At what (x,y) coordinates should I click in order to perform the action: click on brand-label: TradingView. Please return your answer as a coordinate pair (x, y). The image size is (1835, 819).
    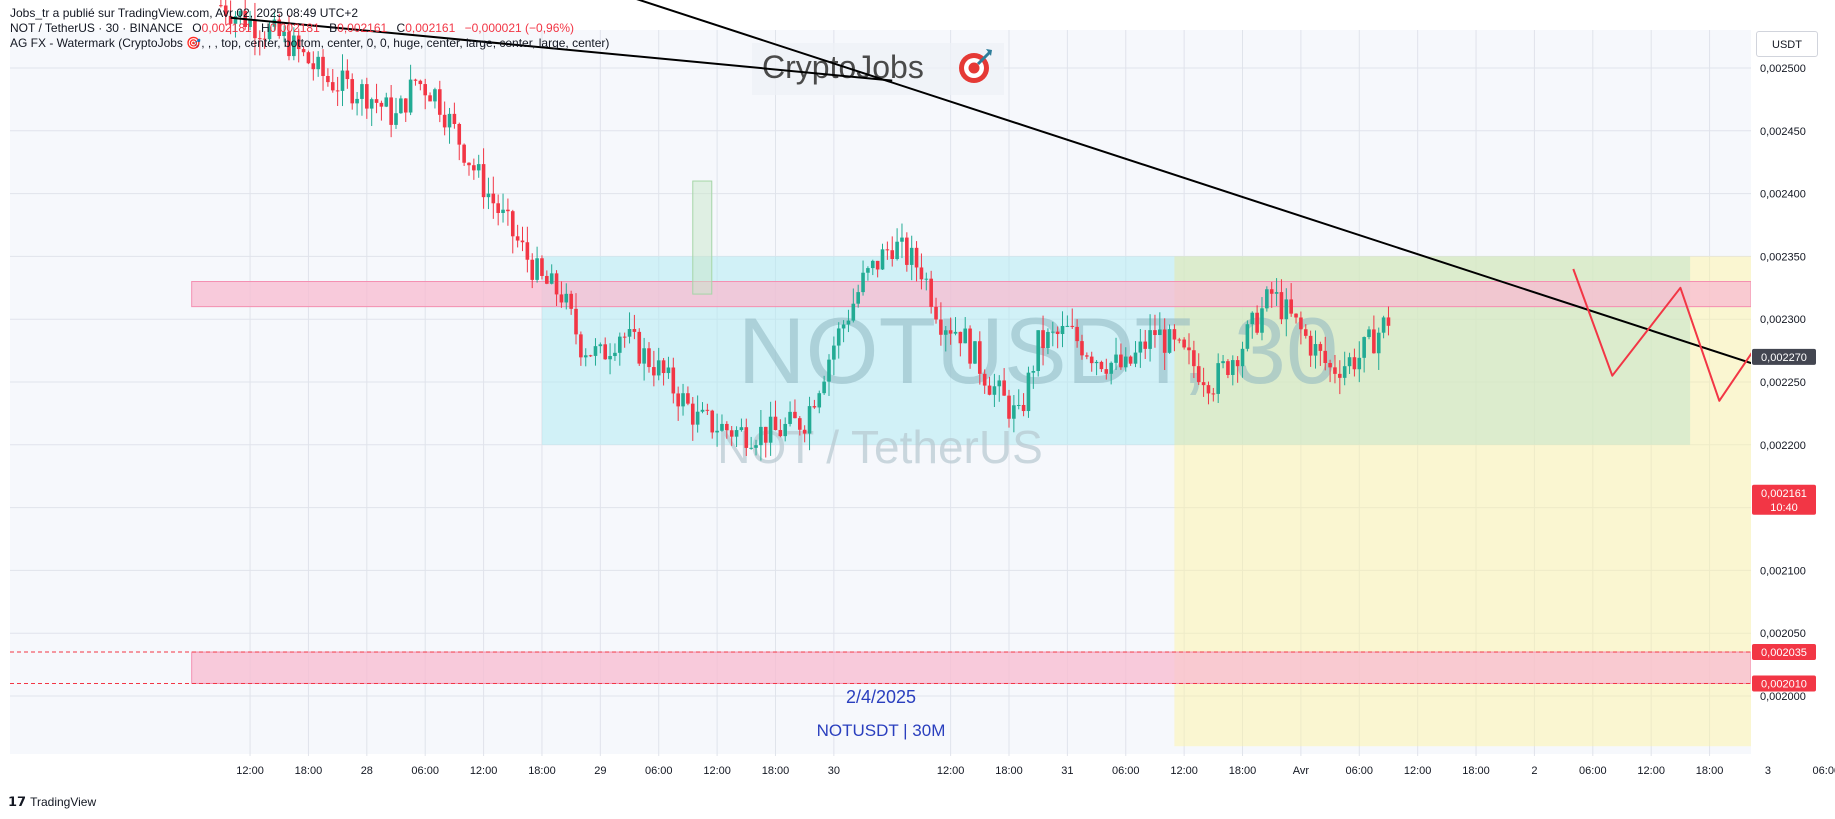
    Looking at the image, I should click on (63, 802).